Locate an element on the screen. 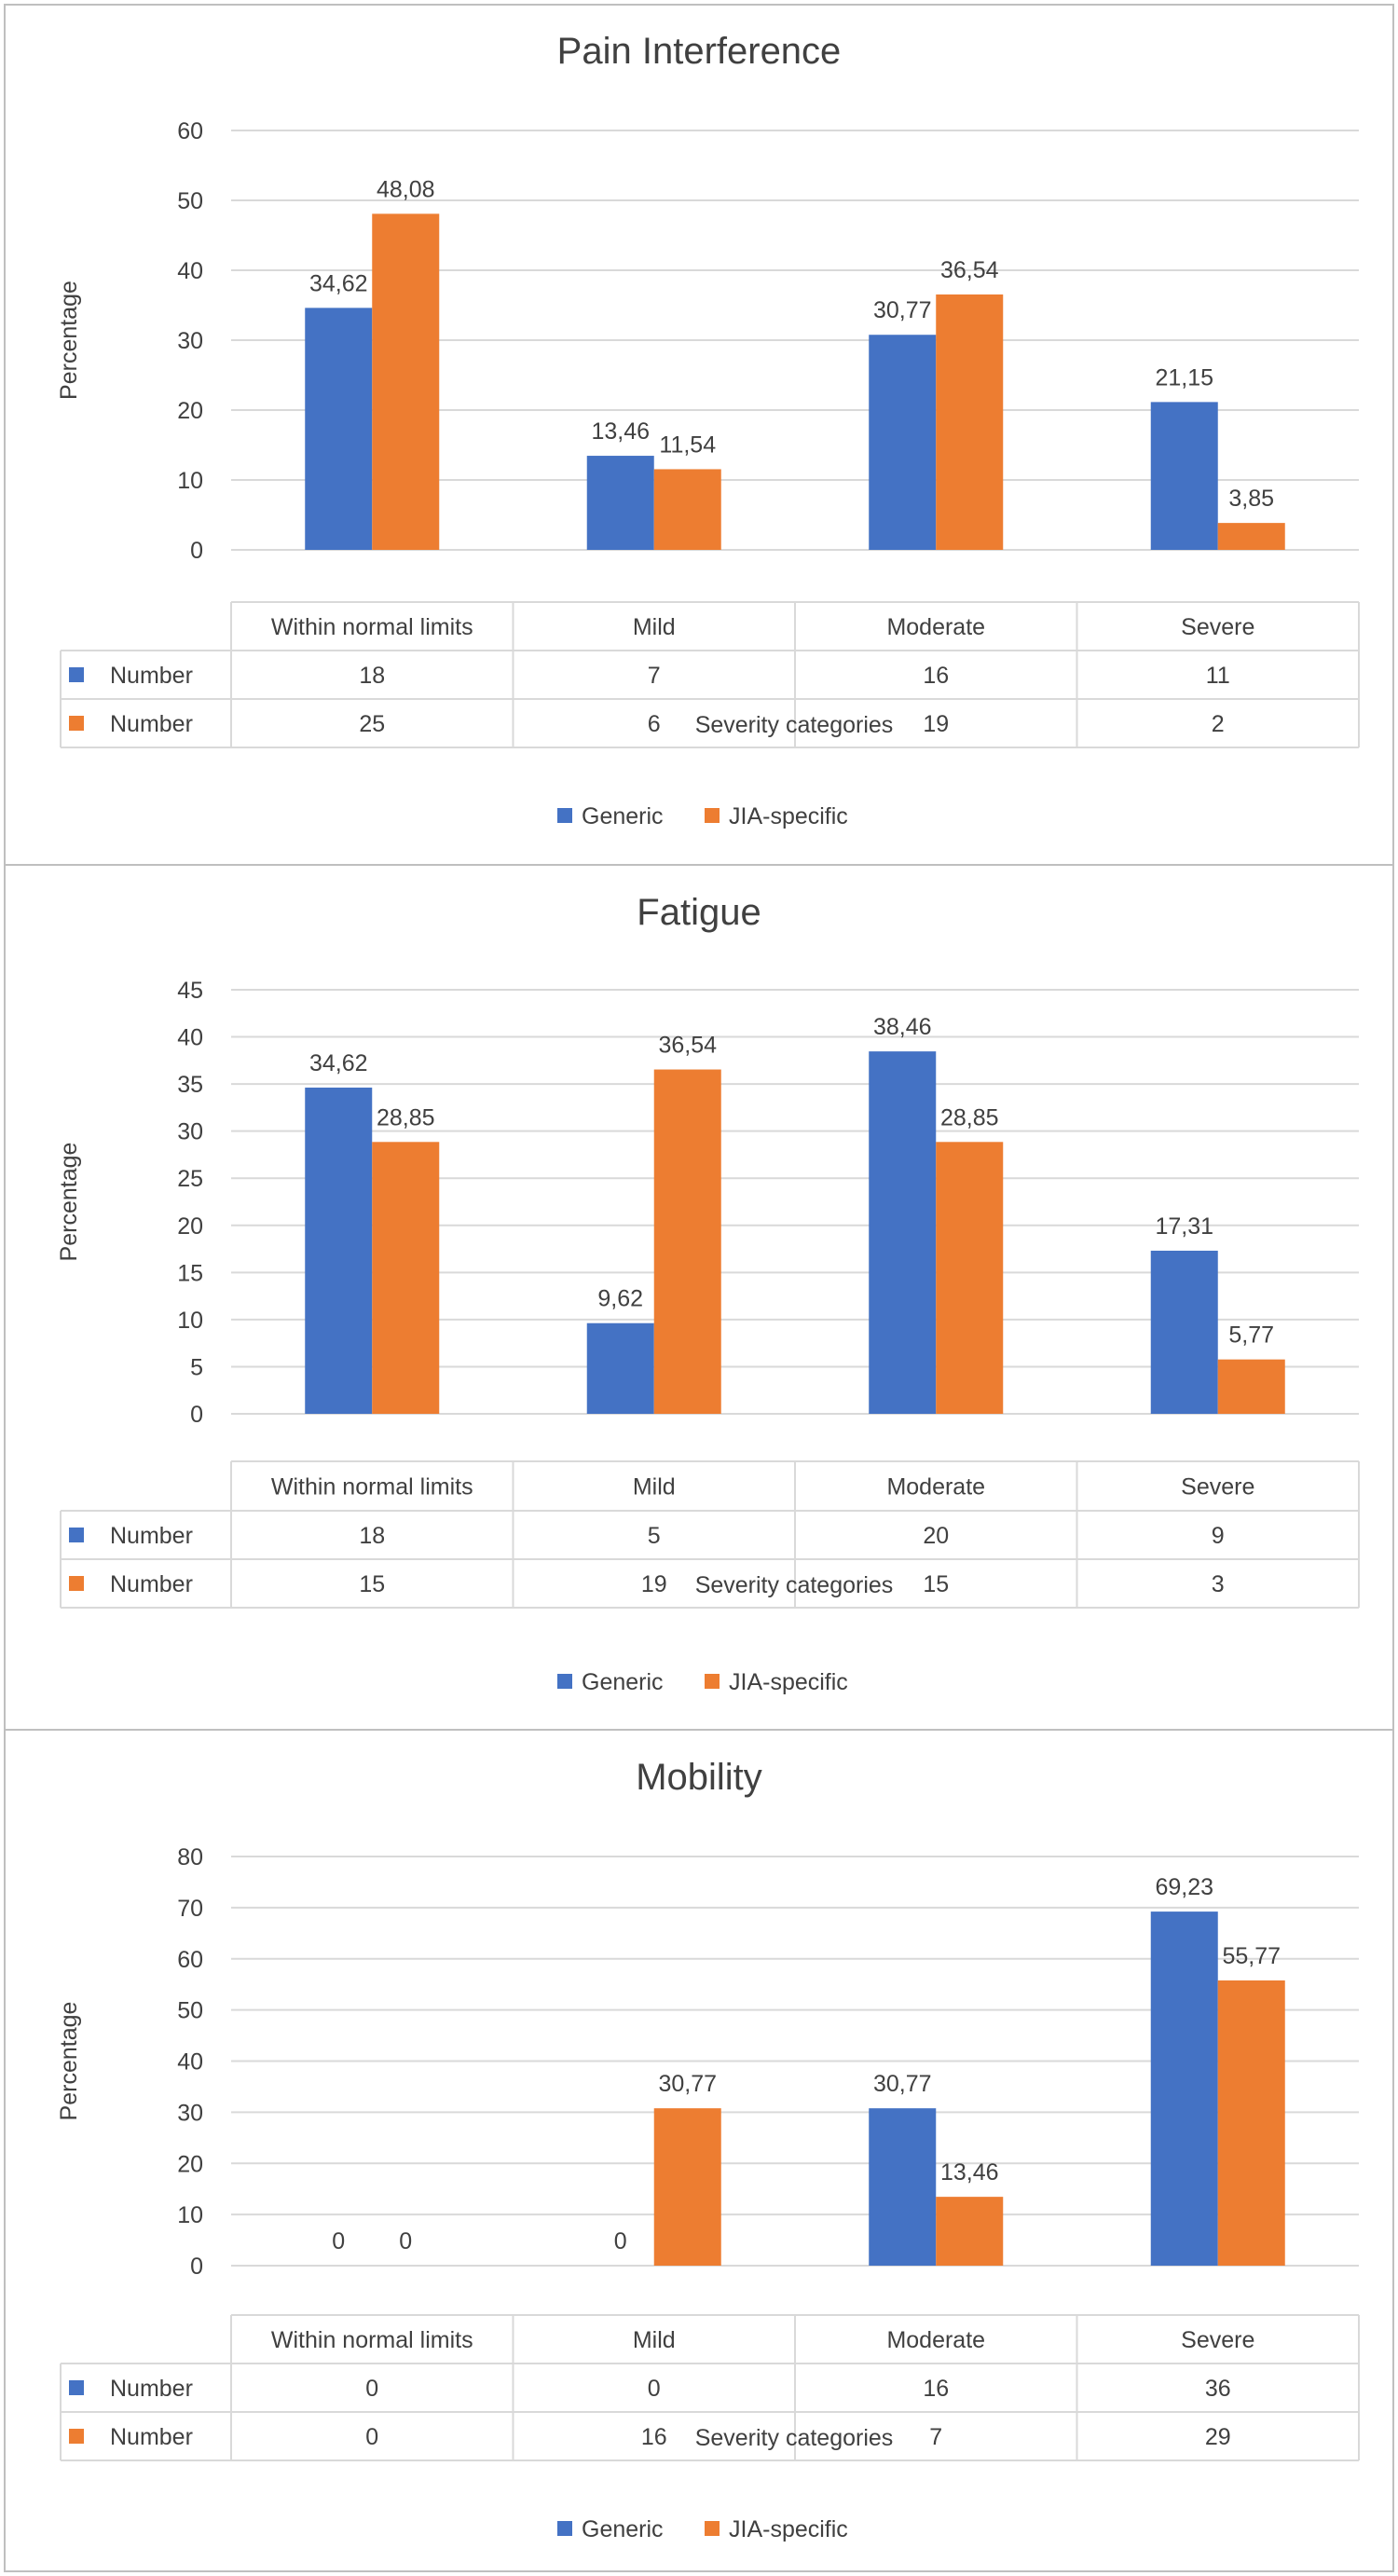  y-tick-label: 25 is located at coordinates (190, 1179).